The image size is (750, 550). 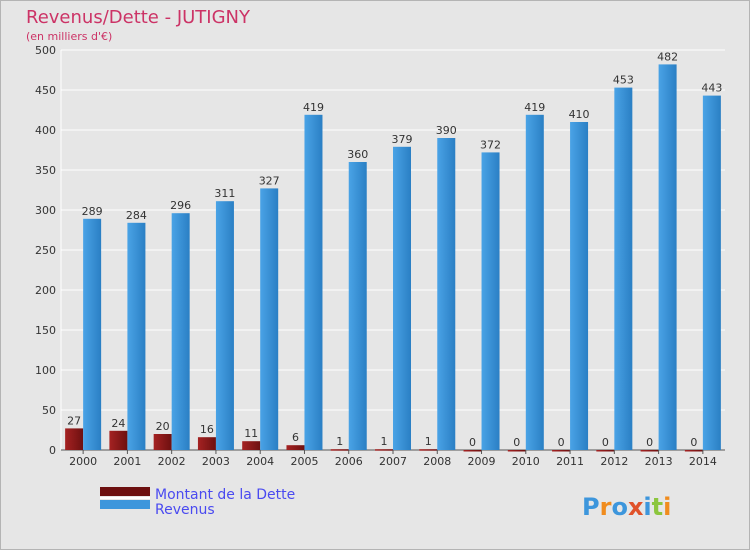 What do you see at coordinates (45, 50) in the screenshot?
I see `y-tick-label: 500` at bounding box center [45, 50].